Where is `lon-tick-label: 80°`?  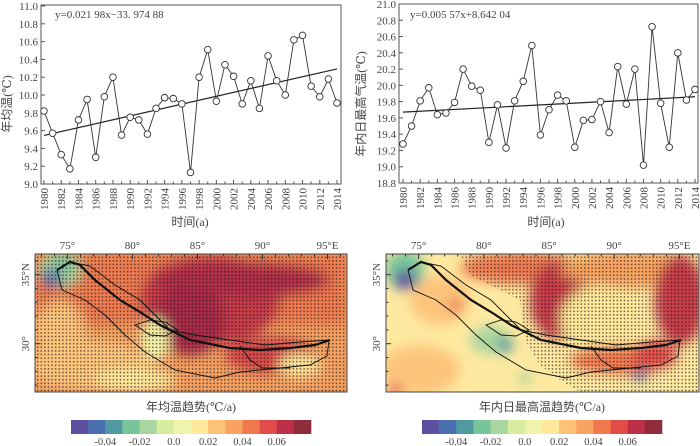 lon-tick-label: 80° is located at coordinates (483, 246).